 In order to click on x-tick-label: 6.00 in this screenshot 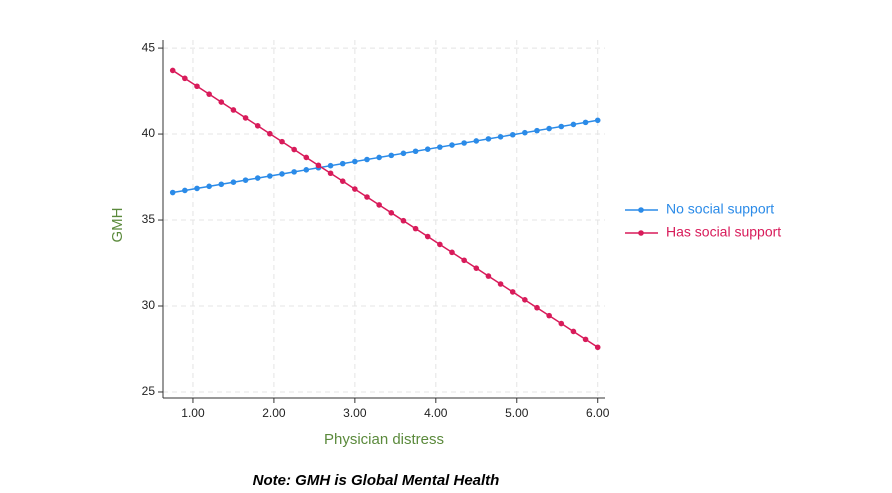, I will do `click(598, 413)`.